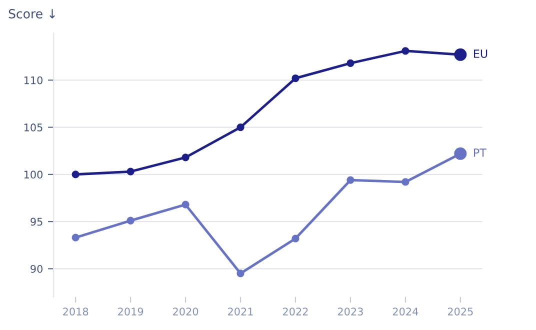 The image size is (536, 330). I want to click on series-label: PT, so click(480, 152).